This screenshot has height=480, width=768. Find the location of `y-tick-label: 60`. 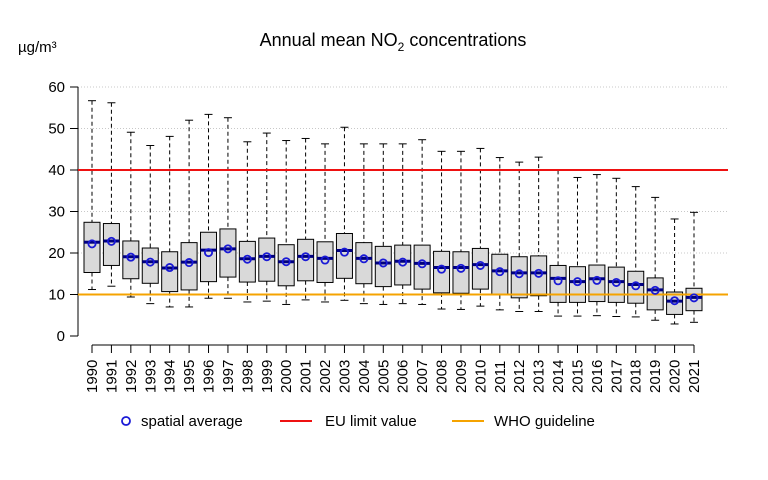

y-tick-label: 60 is located at coordinates (56, 87).